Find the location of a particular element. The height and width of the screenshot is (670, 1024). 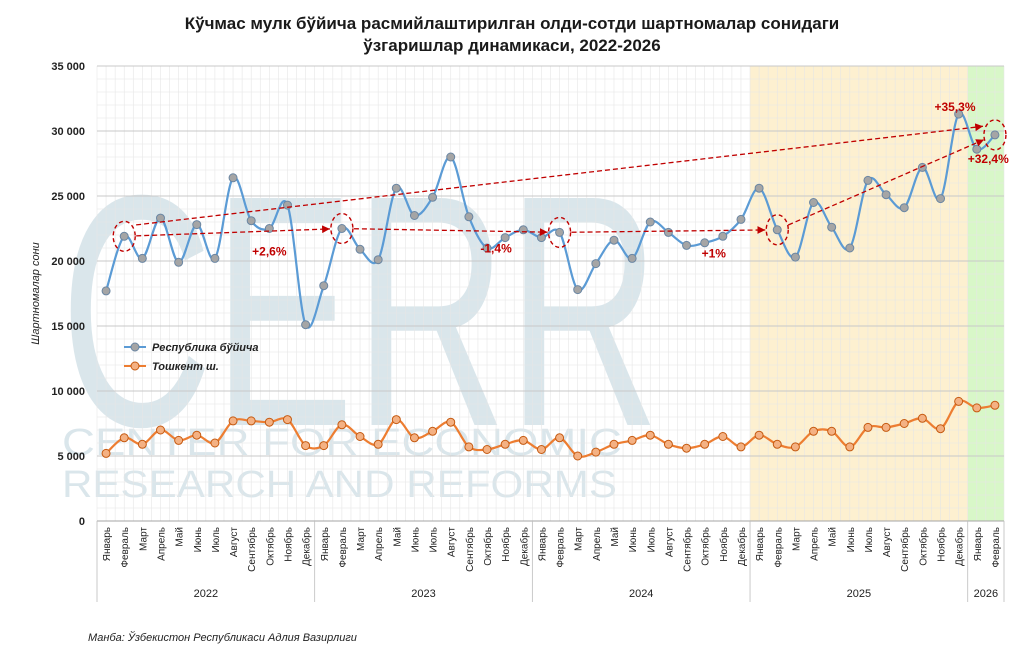

y-tick-label: 35 000 is located at coordinates (68, 67).